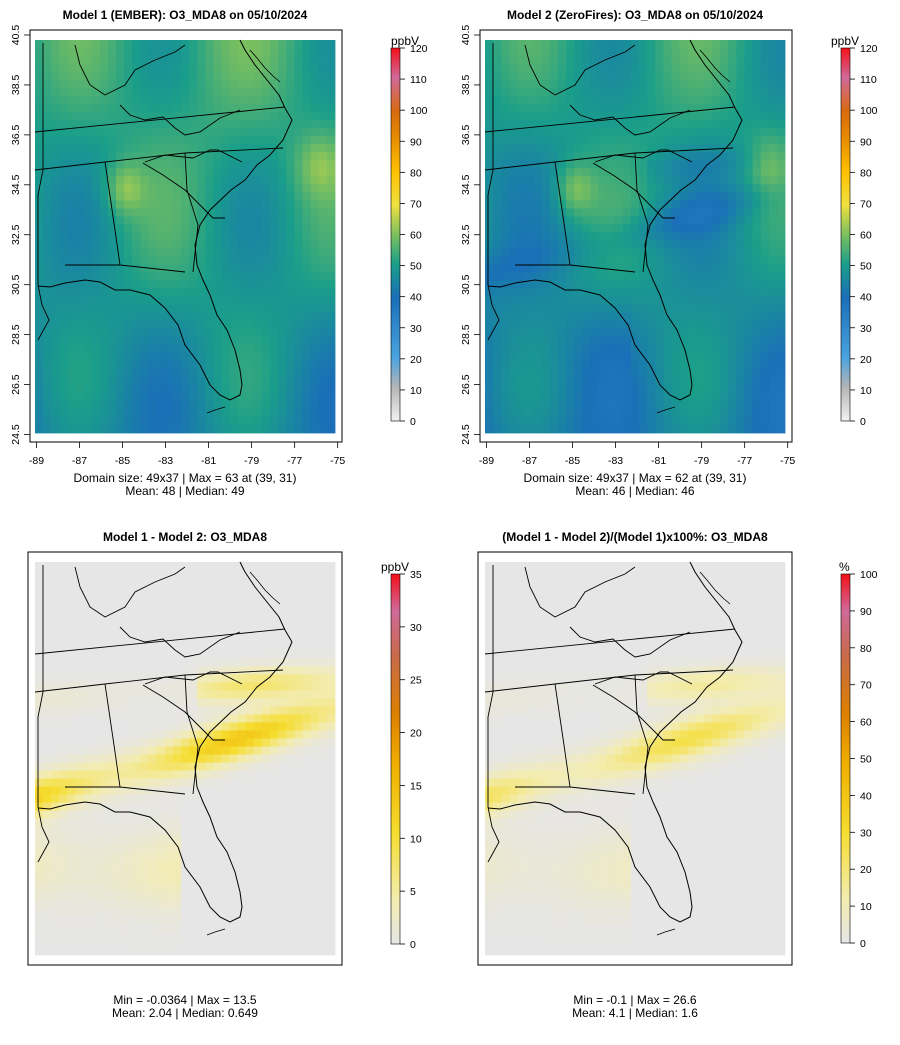 This screenshot has height=1045, width=900. Describe the element at coordinates (251, 461) in the screenshot. I see `x-tick-label: -79` at that location.